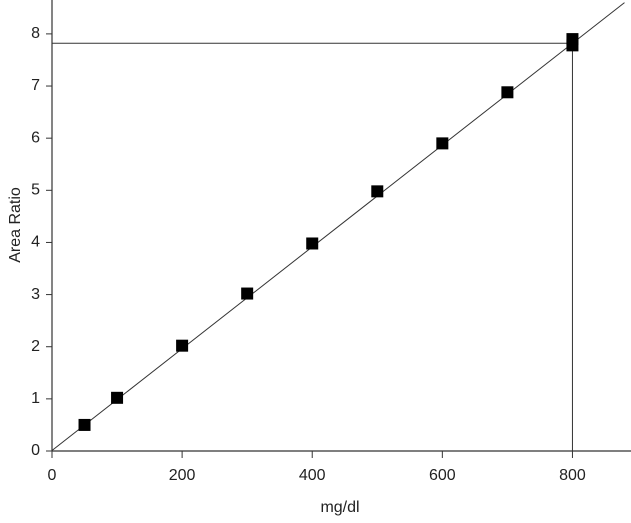 The height and width of the screenshot is (523, 631). Describe the element at coordinates (35, 33) in the screenshot. I see `y-tick-label: 8` at that location.